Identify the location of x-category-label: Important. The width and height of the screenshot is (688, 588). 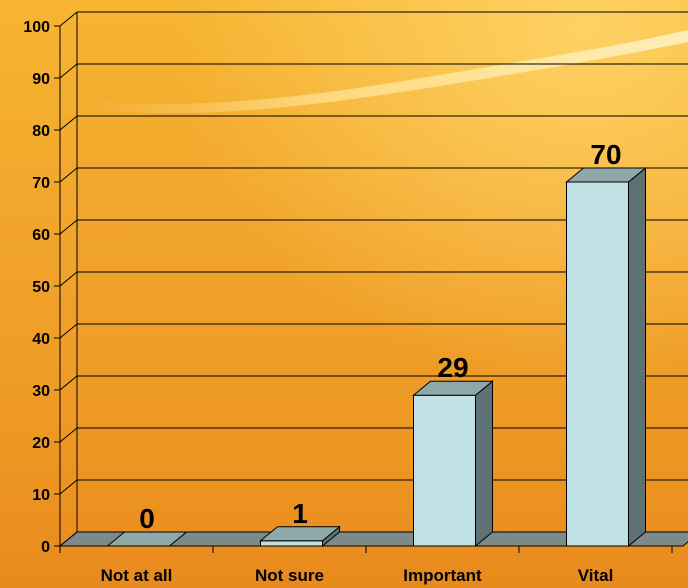
(442, 575).